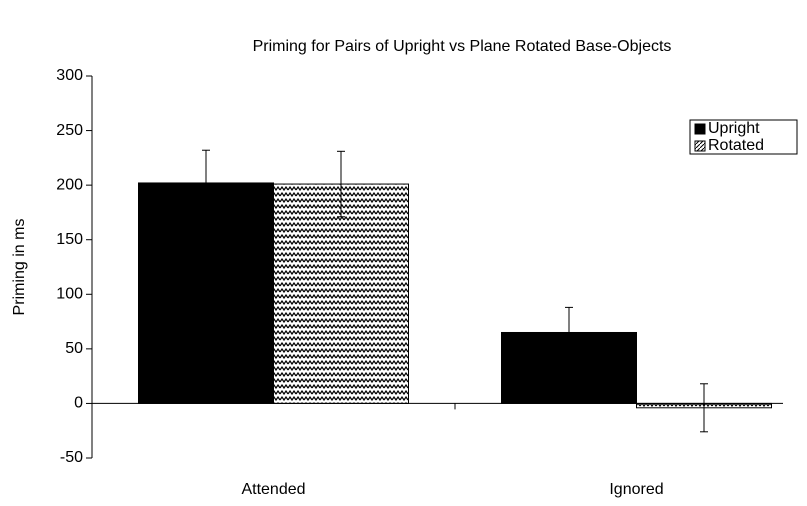 The image size is (807, 506). I want to click on x-tick-label: Attended, so click(273, 489).